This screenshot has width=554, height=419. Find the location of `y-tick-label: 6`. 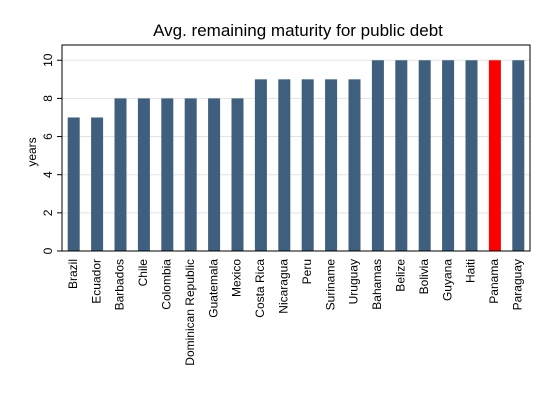

y-tick-label: 6 is located at coordinates (48, 136).